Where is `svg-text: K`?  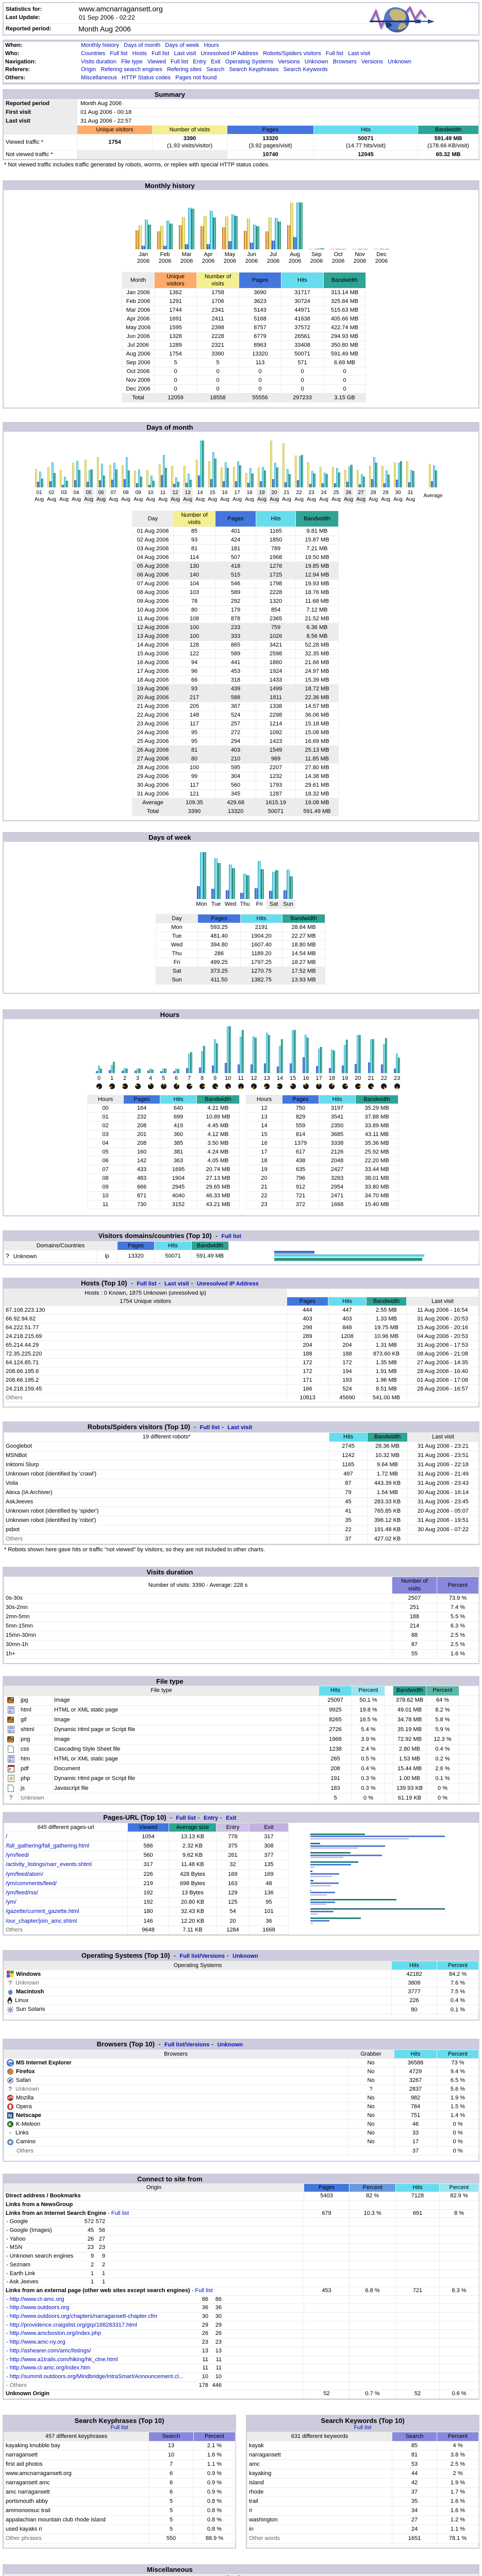 svg-text: K is located at coordinates (10, 2124).